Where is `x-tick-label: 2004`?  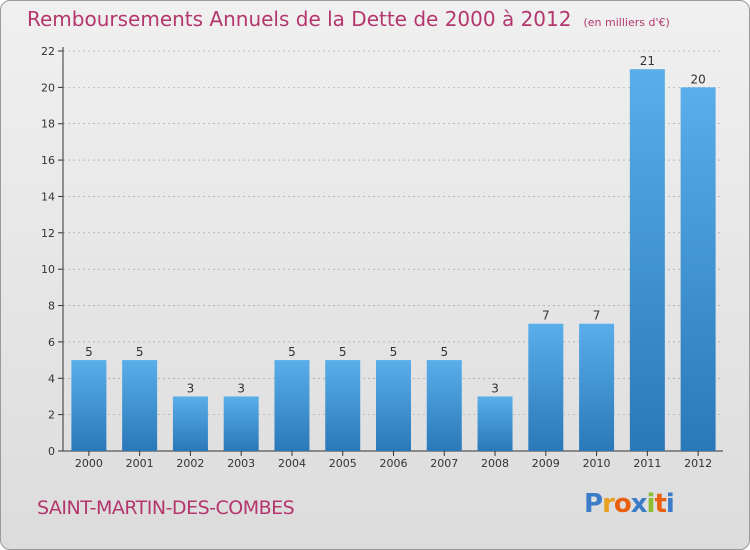
x-tick-label: 2004 is located at coordinates (292, 463).